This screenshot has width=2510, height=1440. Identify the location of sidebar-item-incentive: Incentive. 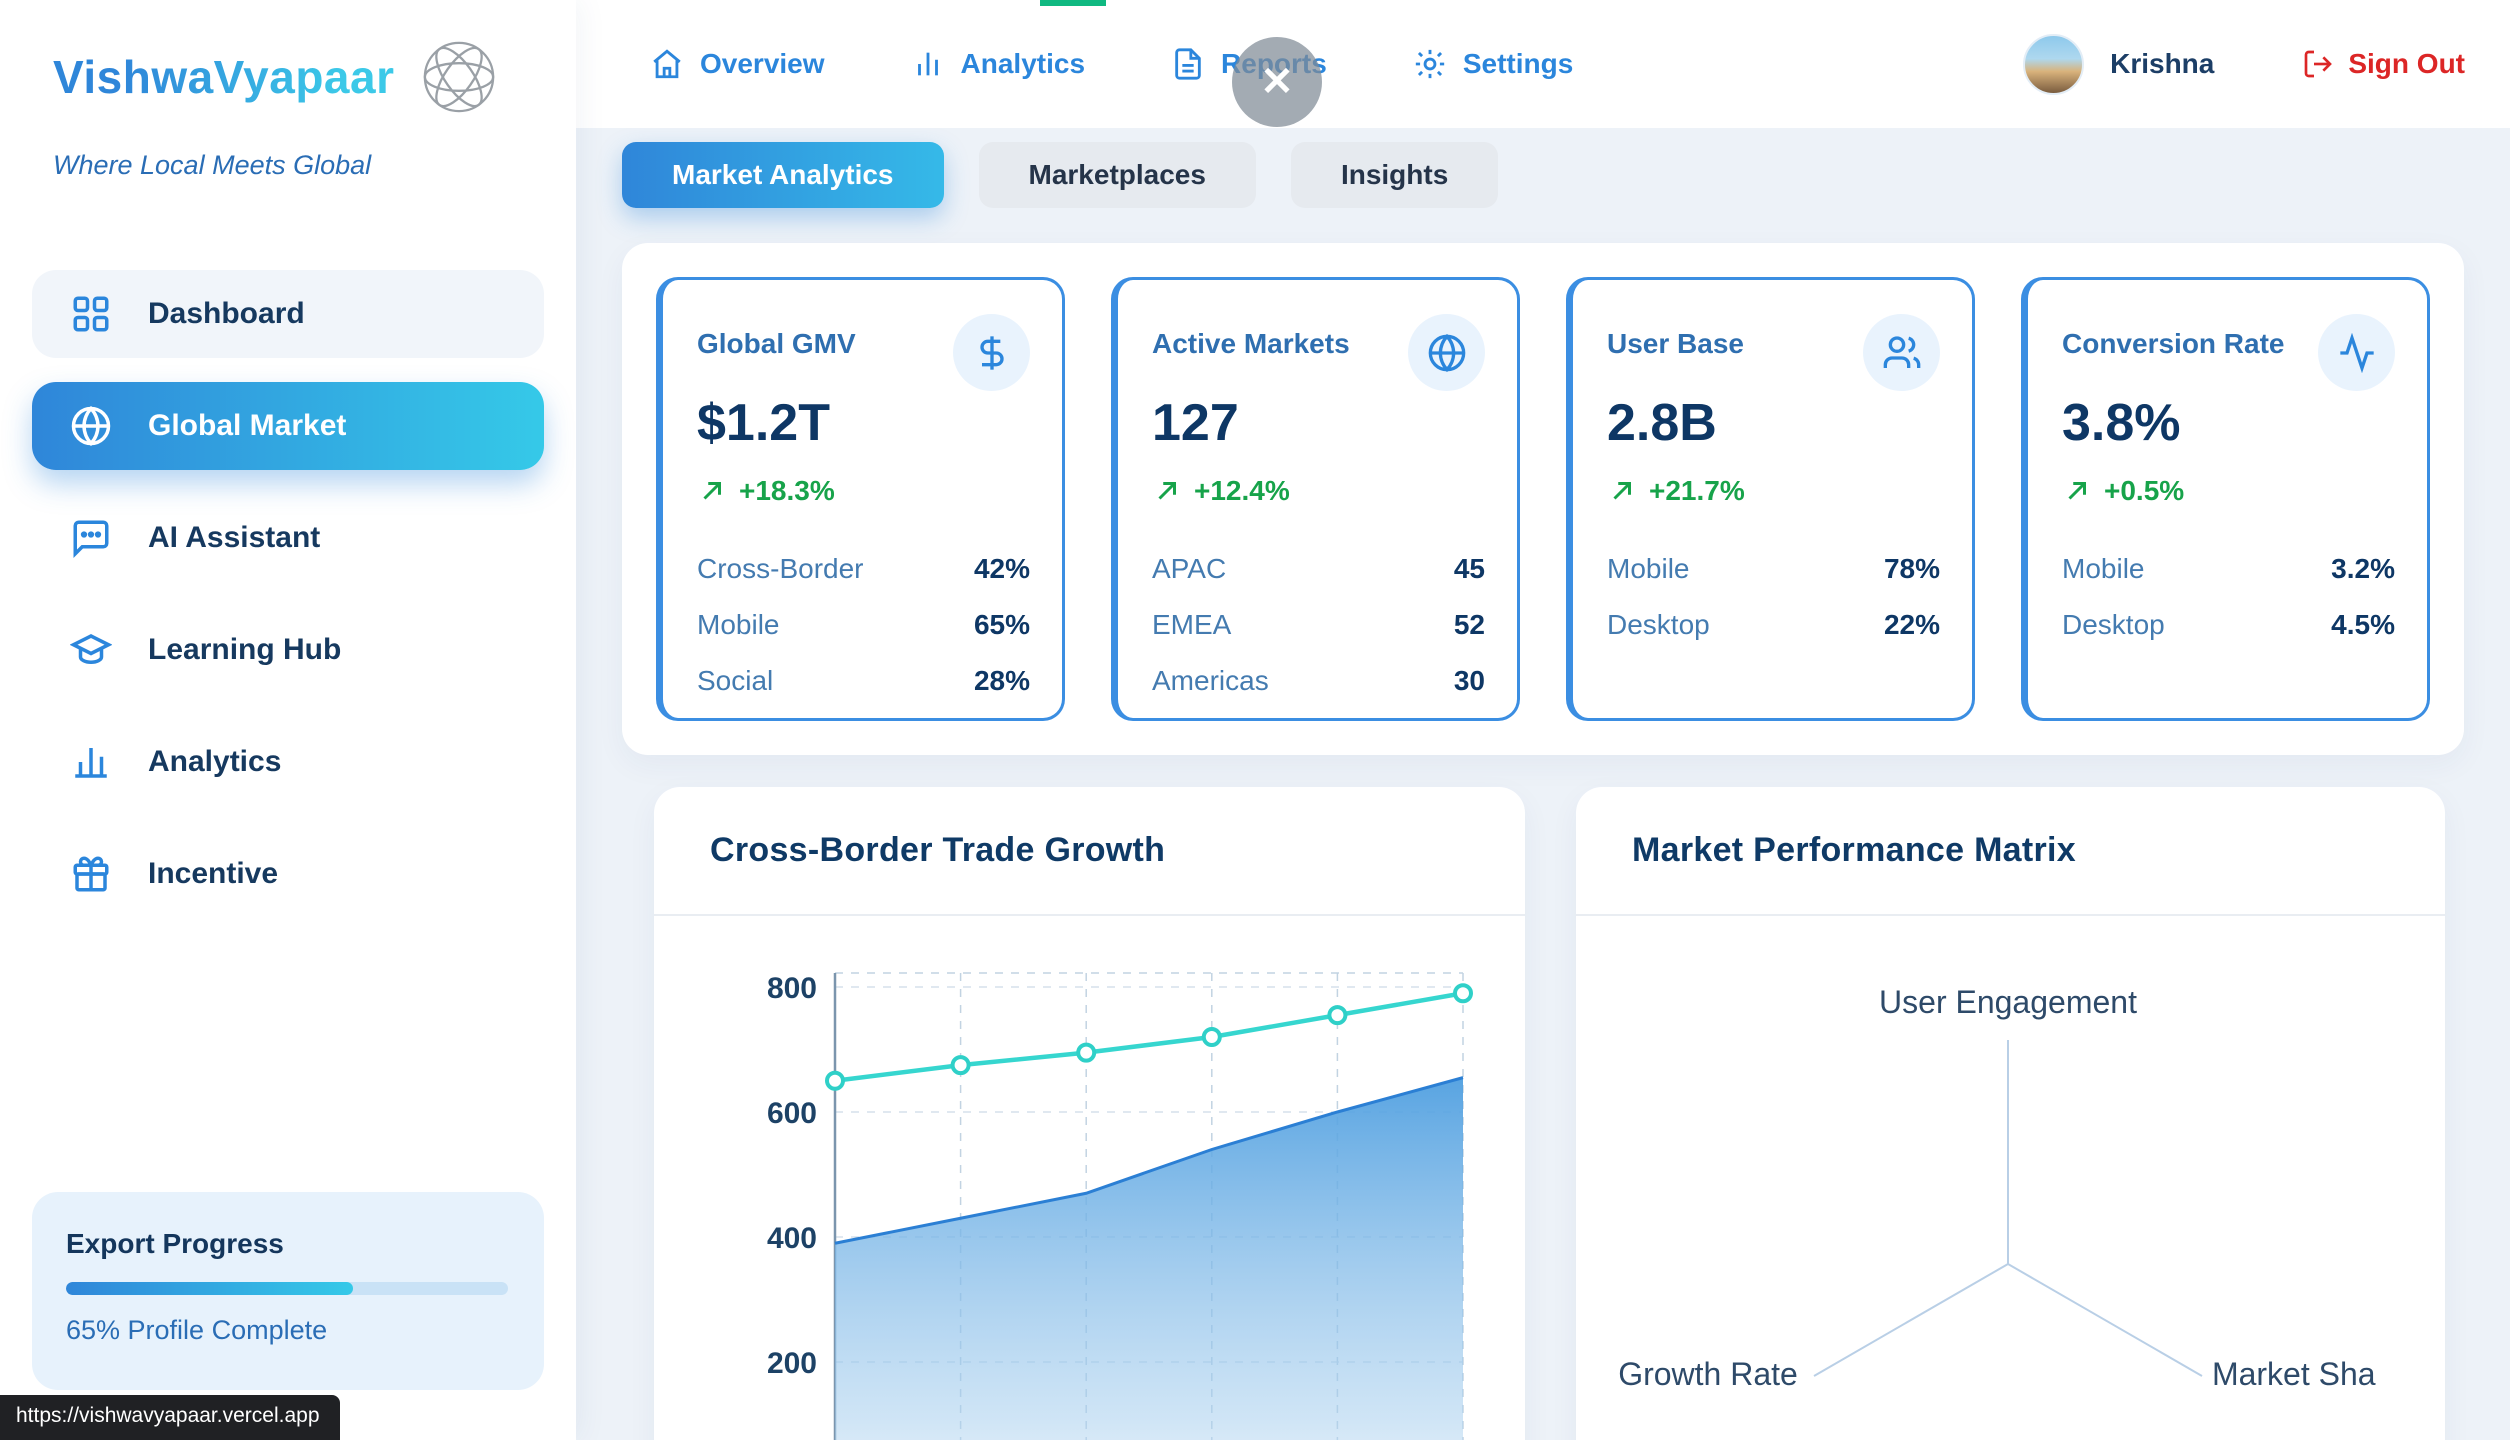
(288, 874).